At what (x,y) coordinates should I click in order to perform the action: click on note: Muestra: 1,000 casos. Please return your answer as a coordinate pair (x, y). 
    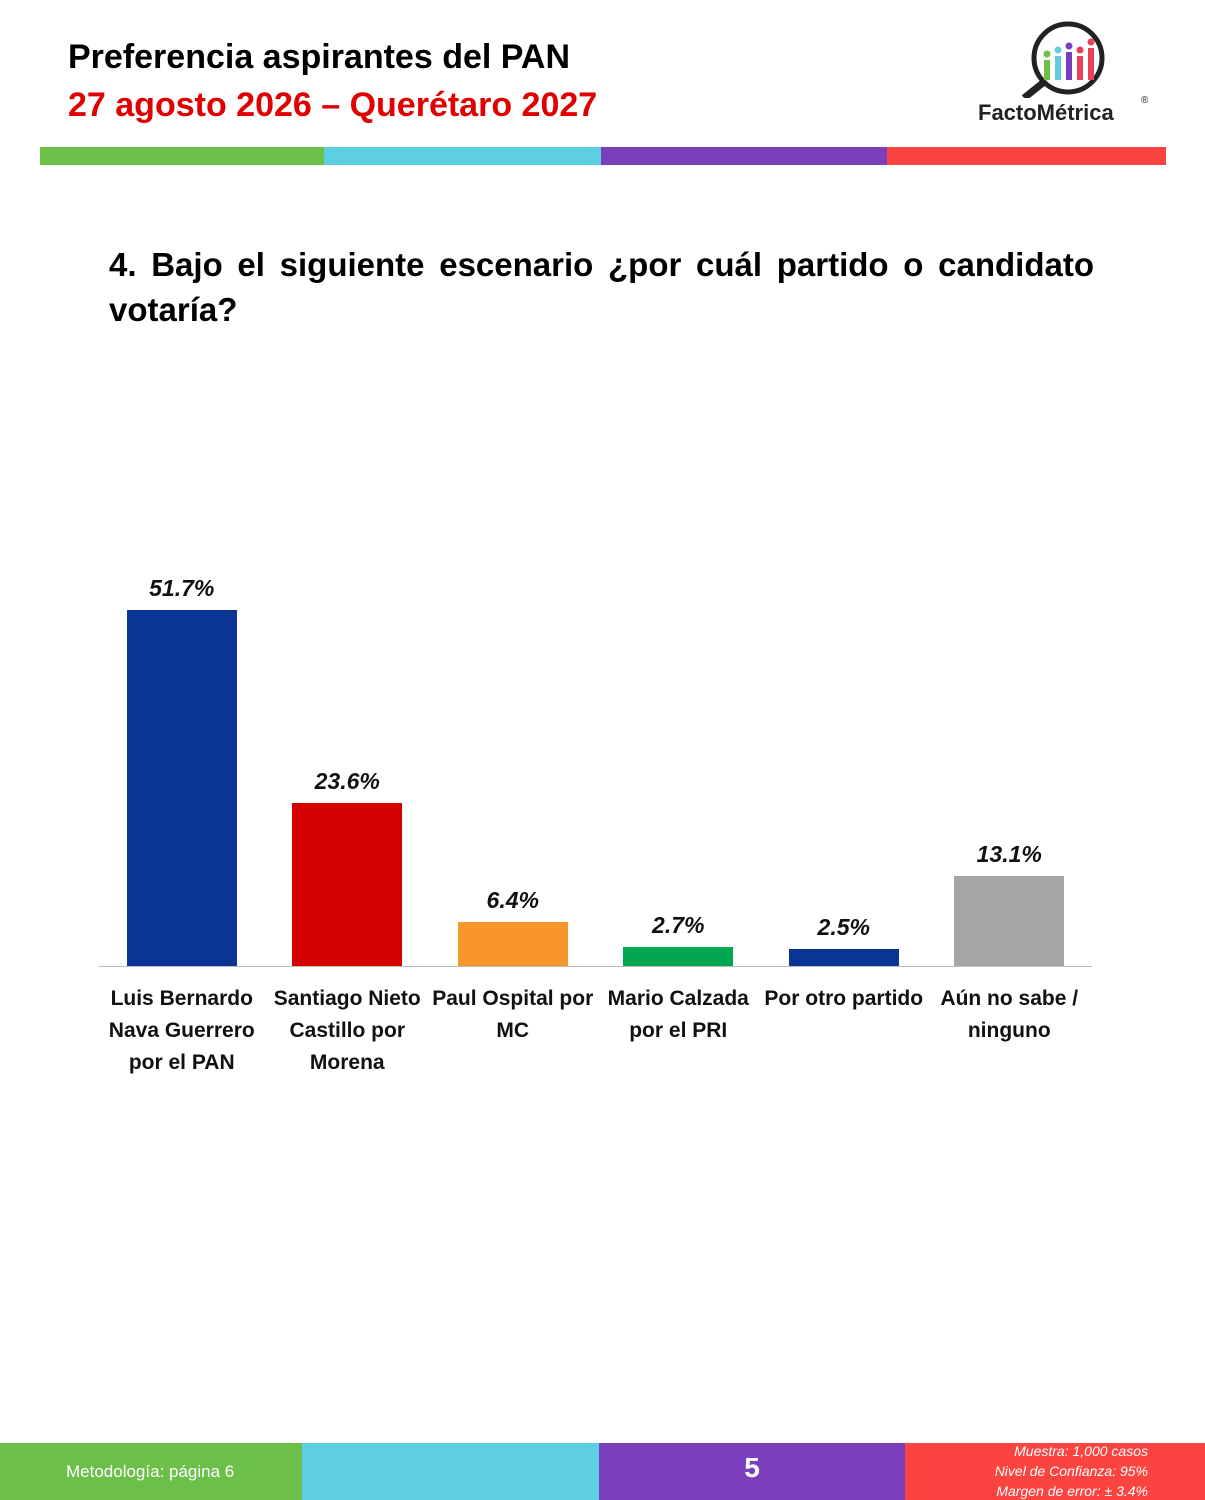
    Looking at the image, I should click on (1081, 1451).